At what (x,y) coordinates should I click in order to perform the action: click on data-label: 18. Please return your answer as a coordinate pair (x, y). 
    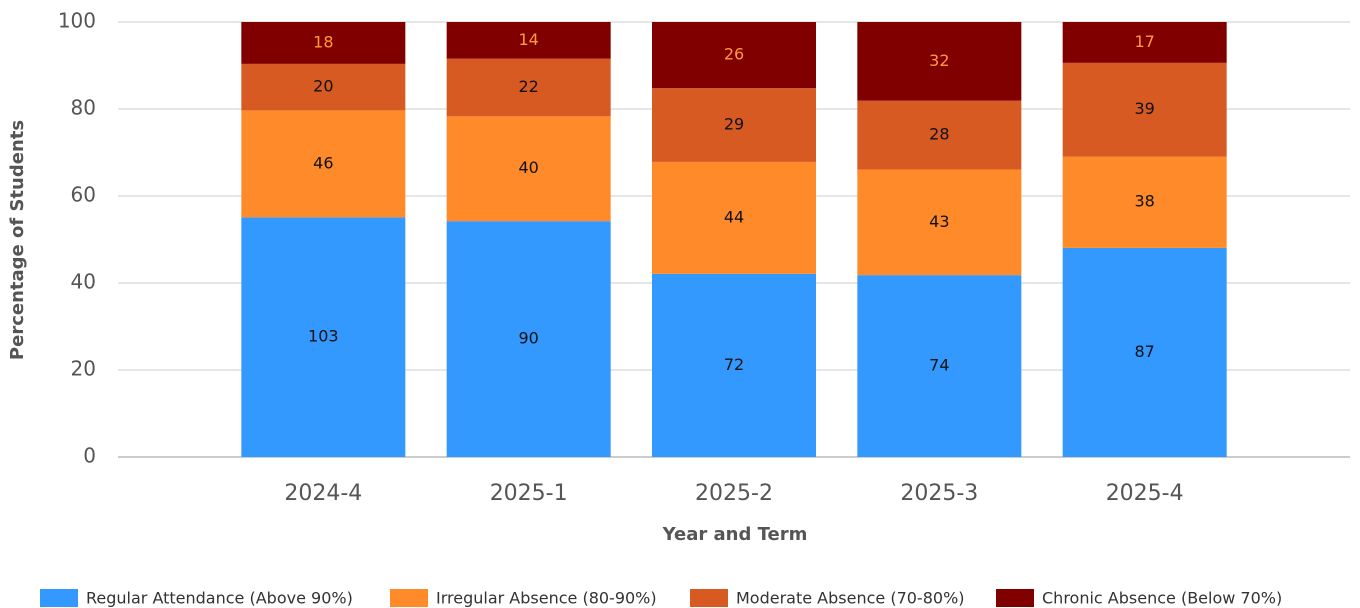
    Looking at the image, I should click on (323, 41).